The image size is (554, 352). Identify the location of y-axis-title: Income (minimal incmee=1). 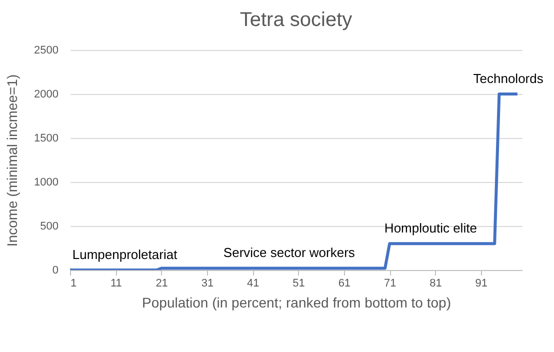
(12, 160).